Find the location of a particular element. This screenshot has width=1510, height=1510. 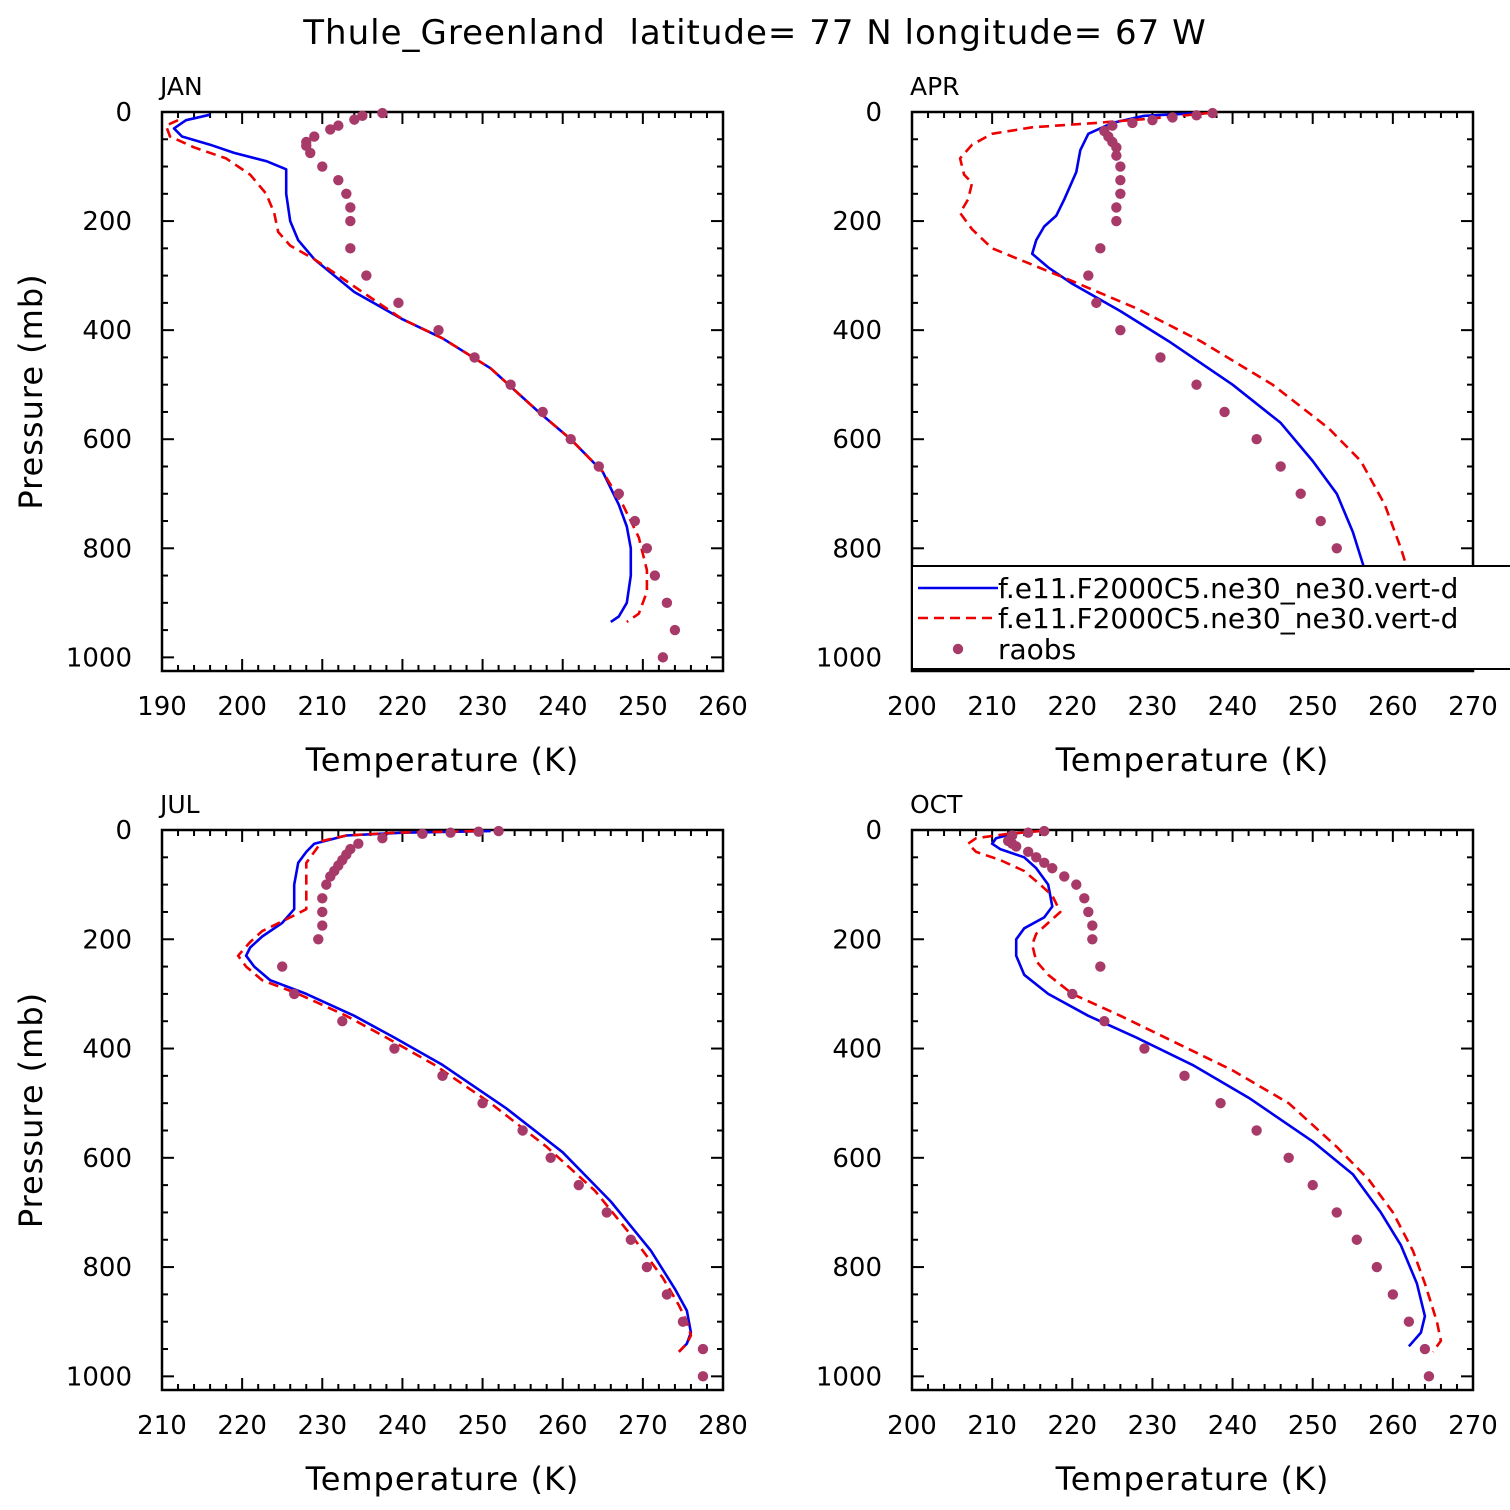

x-tick-label: 260 is located at coordinates (1393, 1426).